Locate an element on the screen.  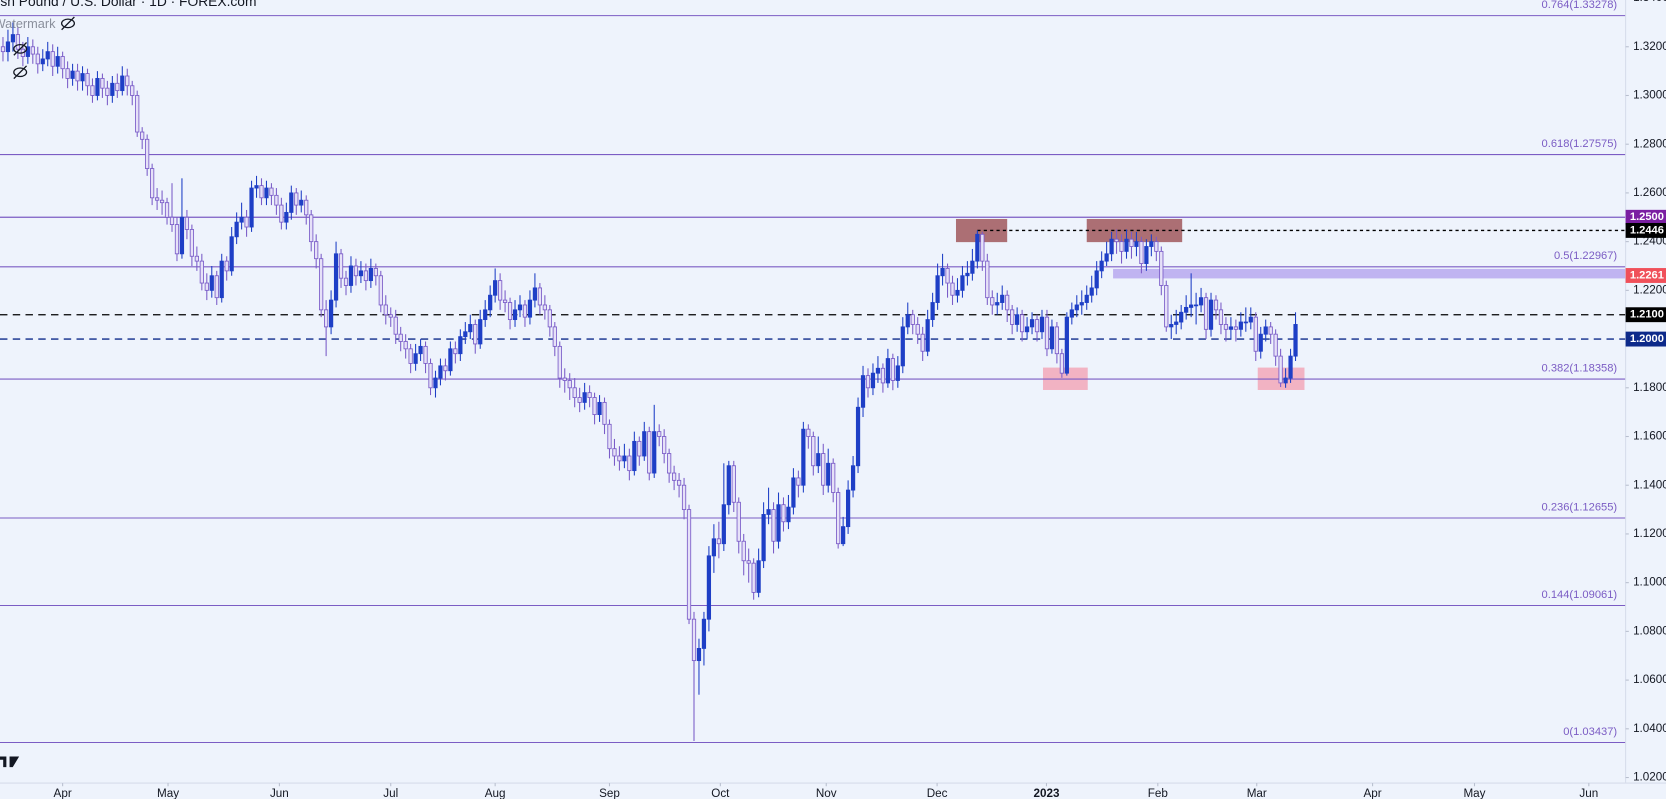
y-tick-label: 1.0200 is located at coordinates (1649, 777).